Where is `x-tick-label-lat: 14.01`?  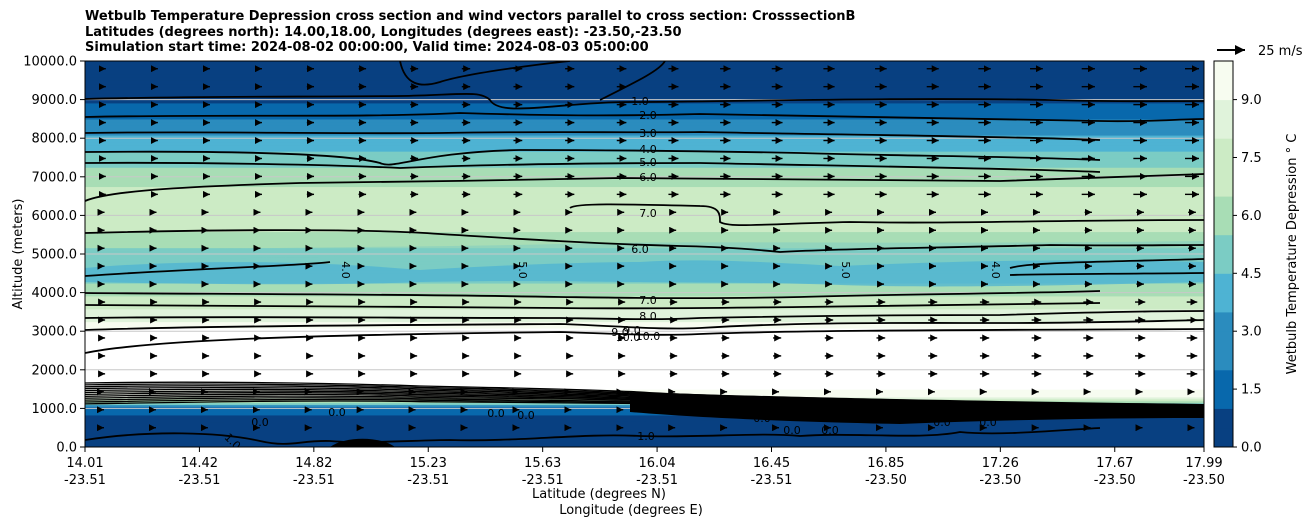
x-tick-label-lat: 14.01 is located at coordinates (84, 463).